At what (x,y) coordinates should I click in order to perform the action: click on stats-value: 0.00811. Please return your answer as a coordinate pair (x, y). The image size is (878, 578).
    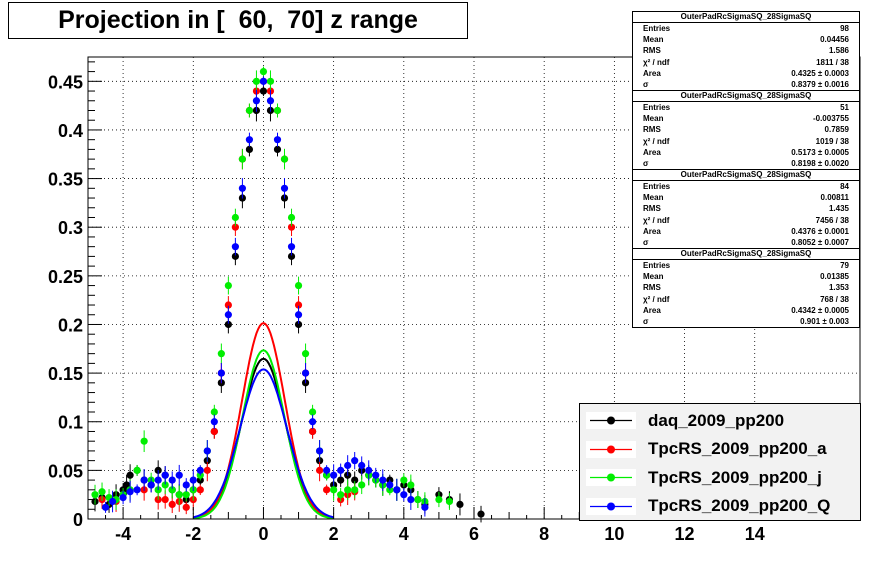
    Looking at the image, I should click on (834, 198).